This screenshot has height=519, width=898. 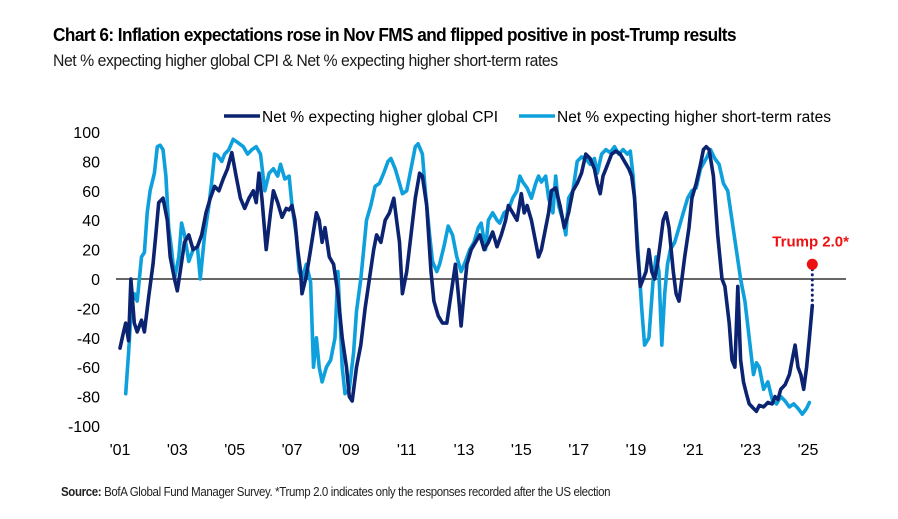 I want to click on y-tick-label: -80, so click(x=88, y=398).